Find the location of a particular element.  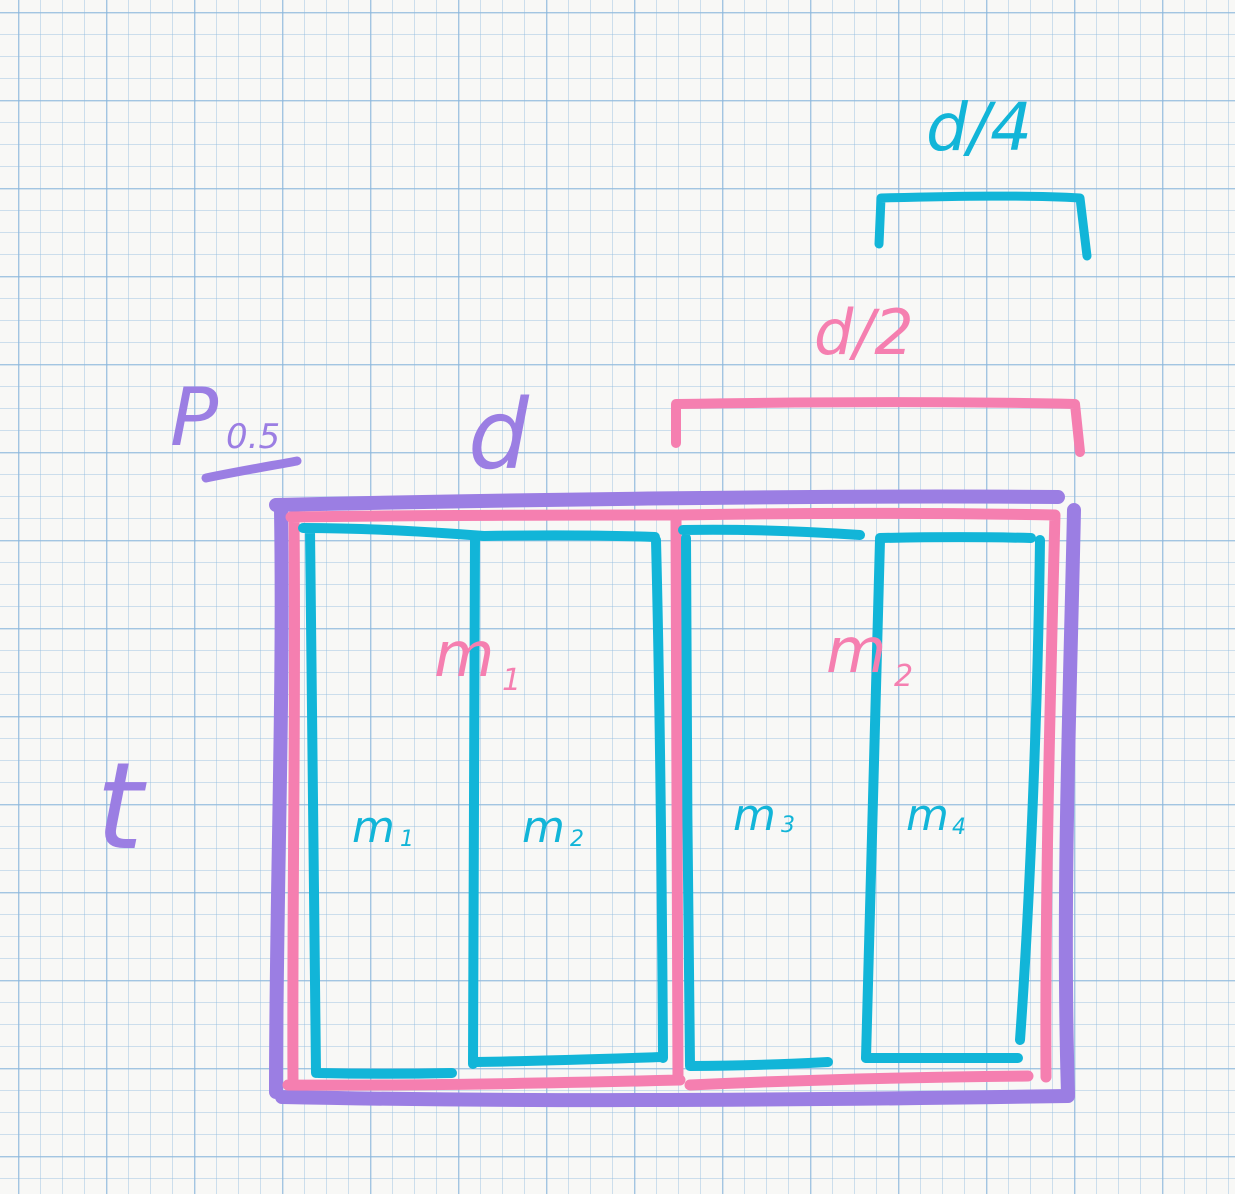

label-t-side: t is located at coordinates (121, 807).